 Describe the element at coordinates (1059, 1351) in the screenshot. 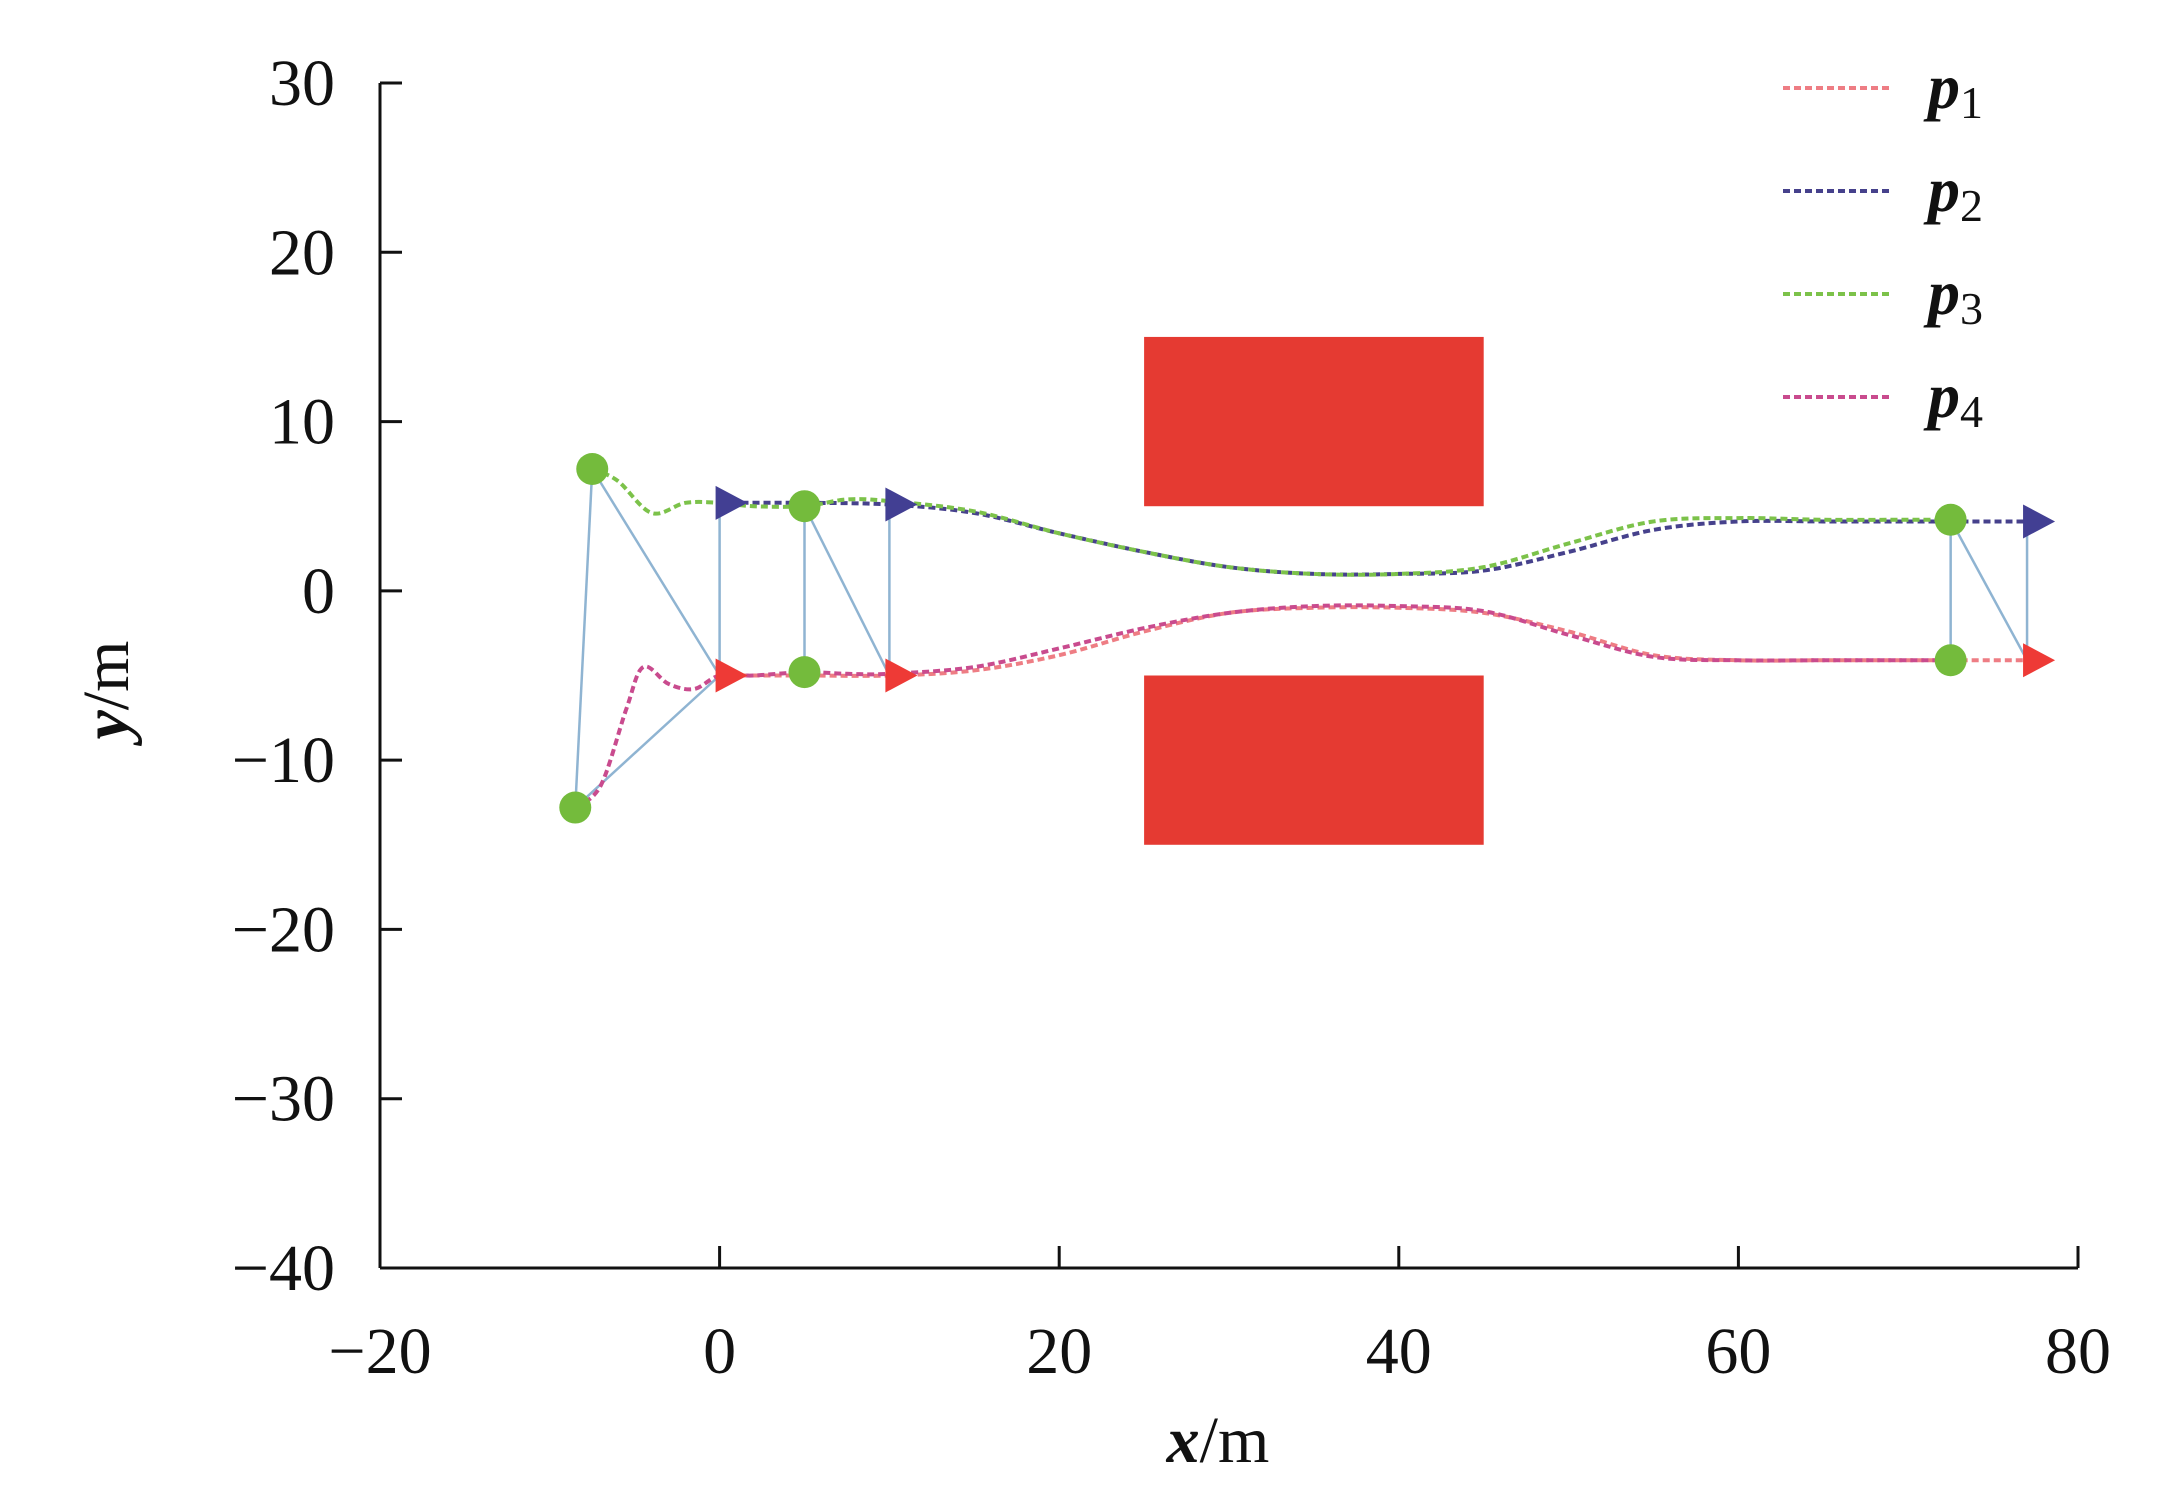

I see `x-tick-label-2: 20` at that location.